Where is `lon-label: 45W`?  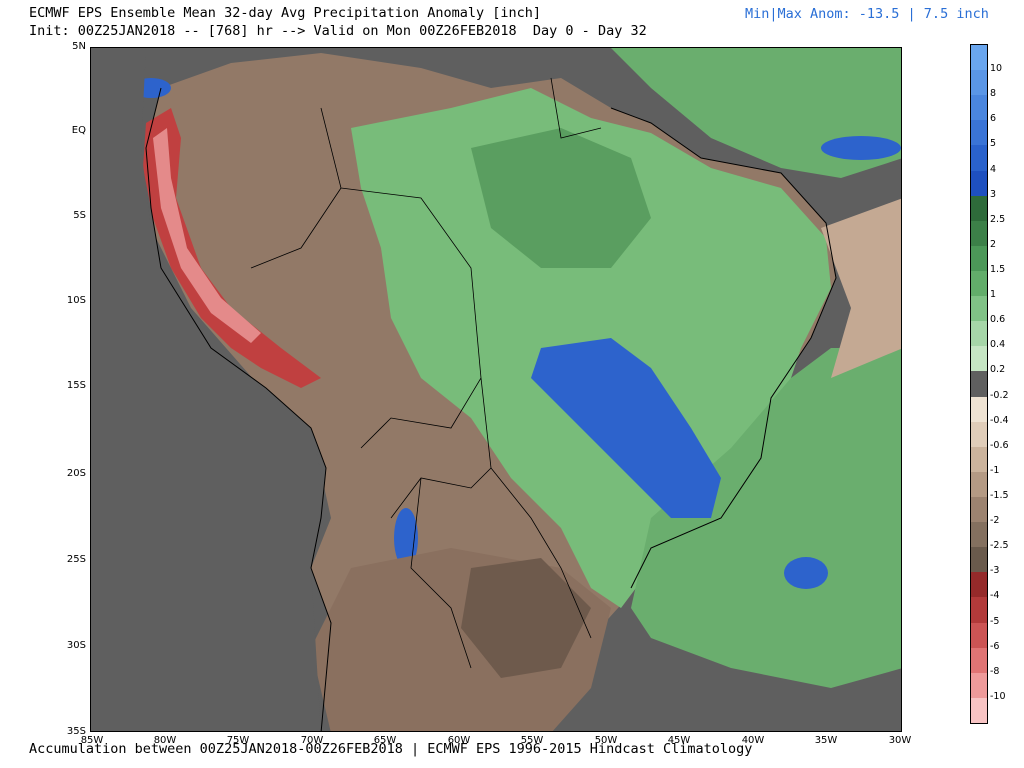
lon-label: 45W is located at coordinates (679, 740).